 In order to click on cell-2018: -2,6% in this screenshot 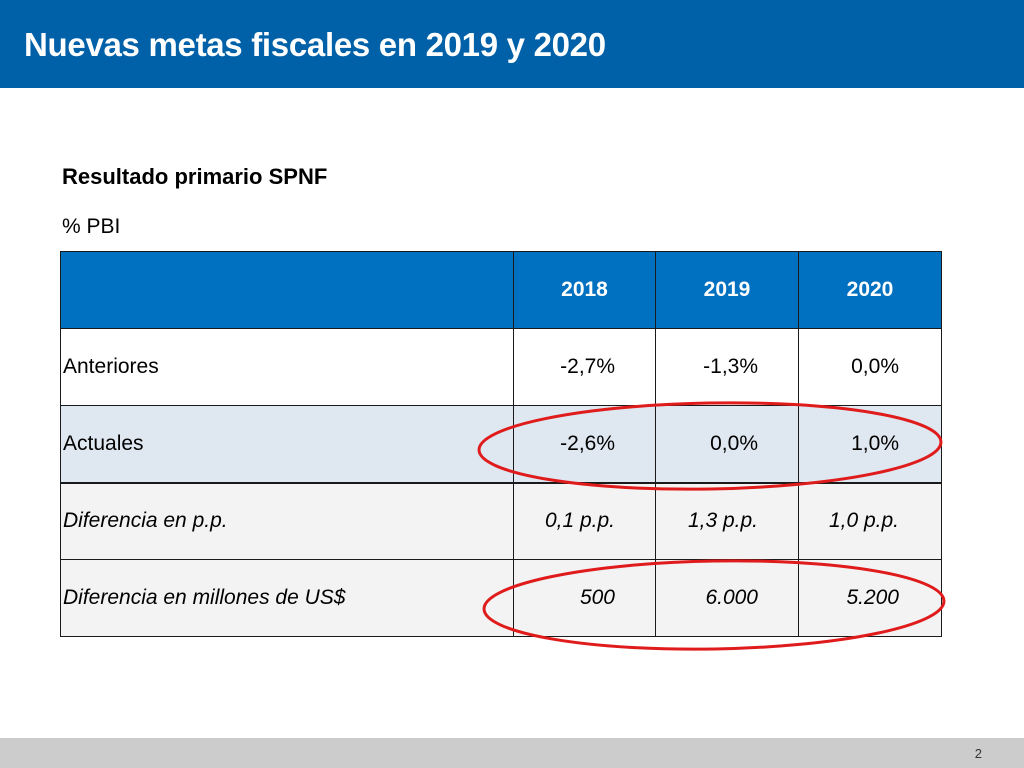, I will do `click(584, 444)`.